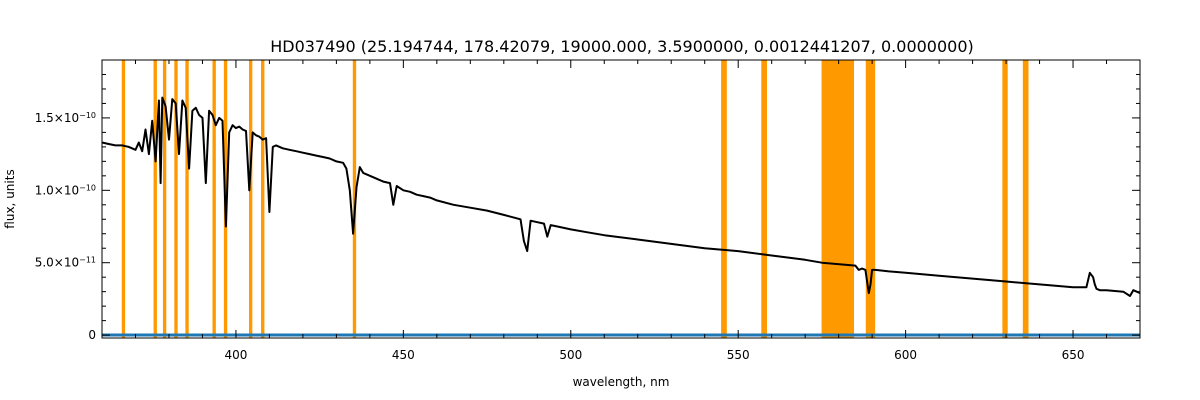 The image size is (1200, 400). I want to click on x-tick-label: 500, so click(570, 355).